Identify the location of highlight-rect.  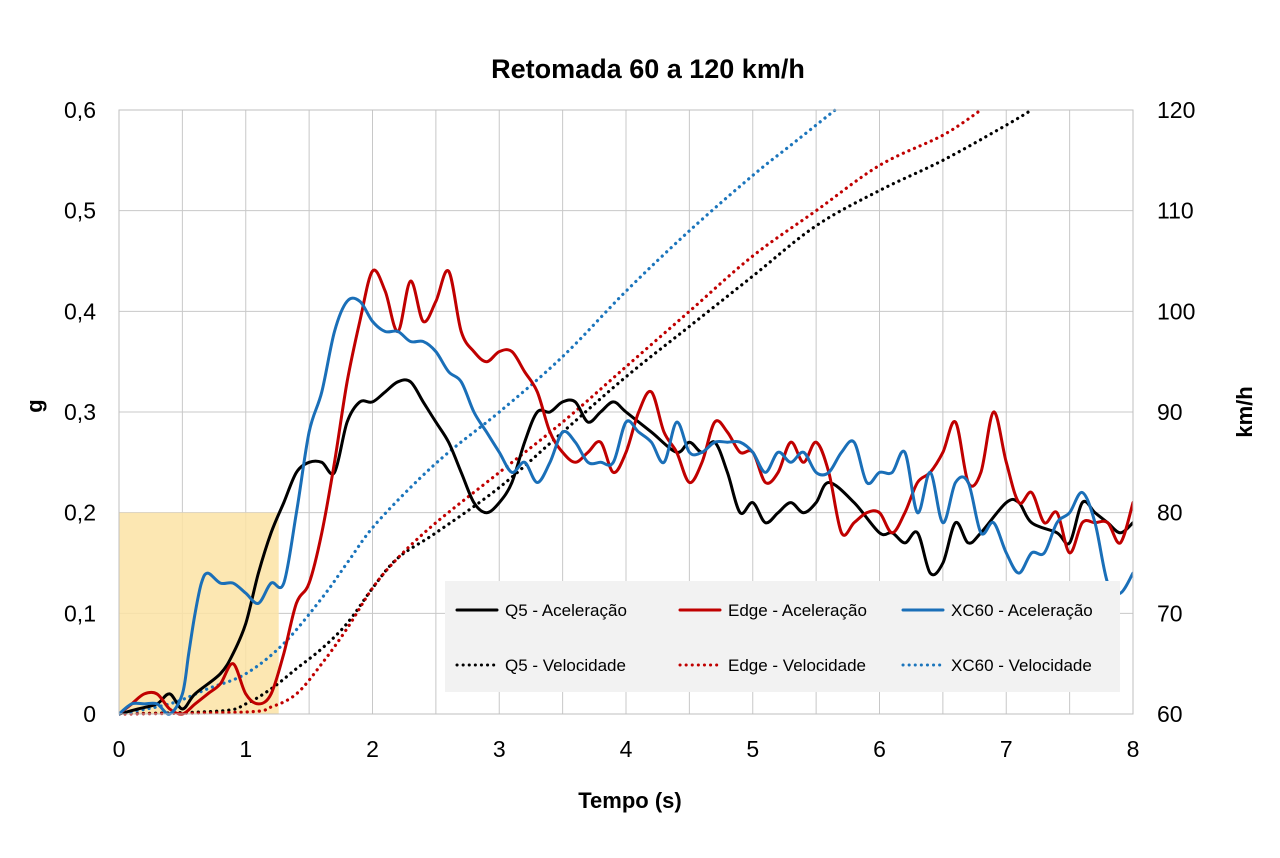
(199, 613).